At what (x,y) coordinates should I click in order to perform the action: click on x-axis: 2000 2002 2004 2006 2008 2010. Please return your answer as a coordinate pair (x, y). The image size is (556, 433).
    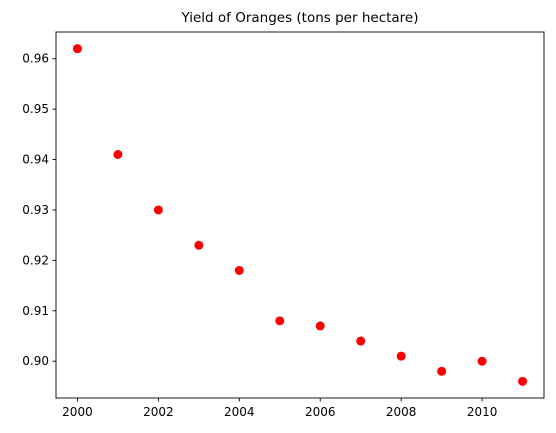
    Looking at the image, I should click on (279, 408).